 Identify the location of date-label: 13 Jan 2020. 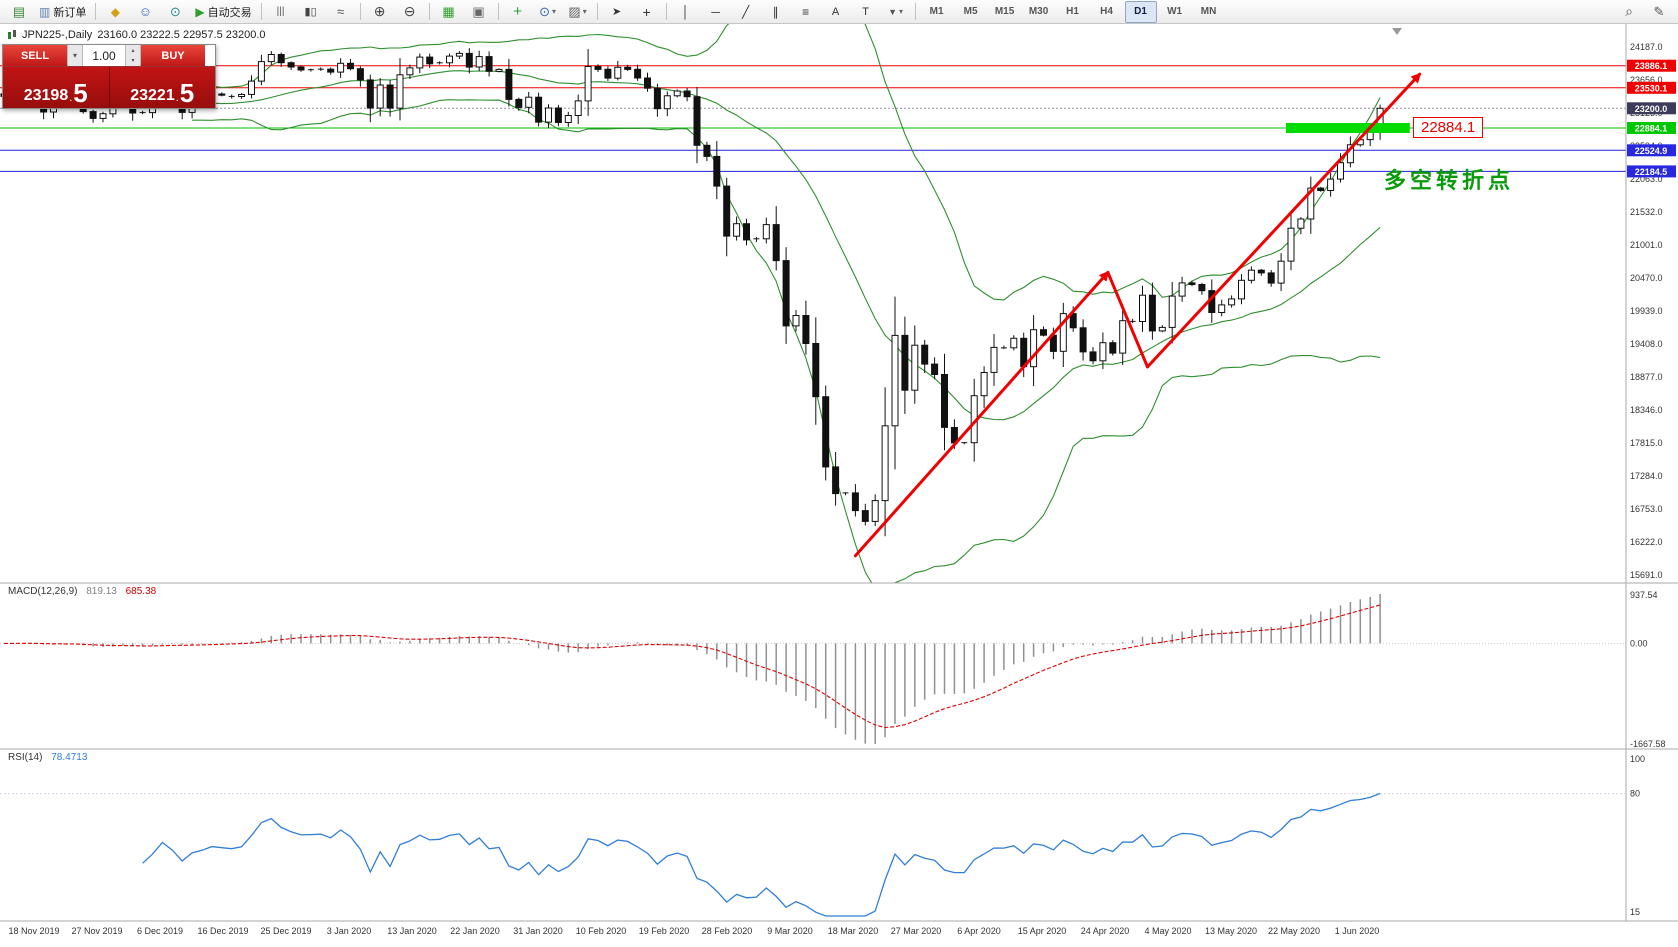
(412, 931).